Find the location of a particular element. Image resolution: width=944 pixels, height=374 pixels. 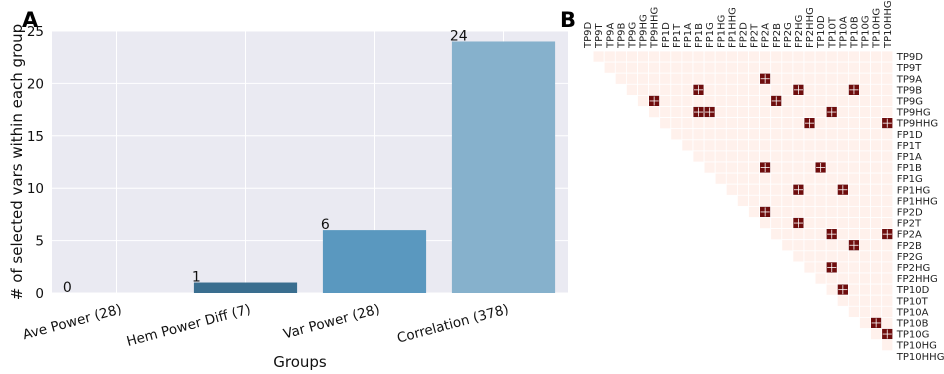

bar-value-label: 24 is located at coordinates (459, 36).